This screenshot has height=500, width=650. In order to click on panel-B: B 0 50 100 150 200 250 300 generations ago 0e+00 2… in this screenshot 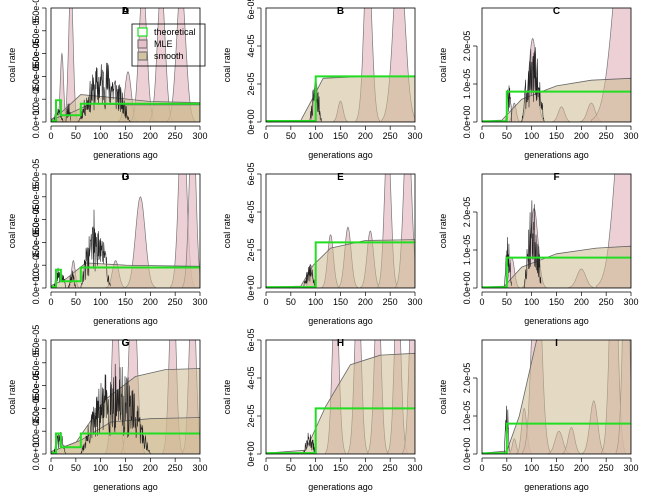, I will do `click(322, 80)`.